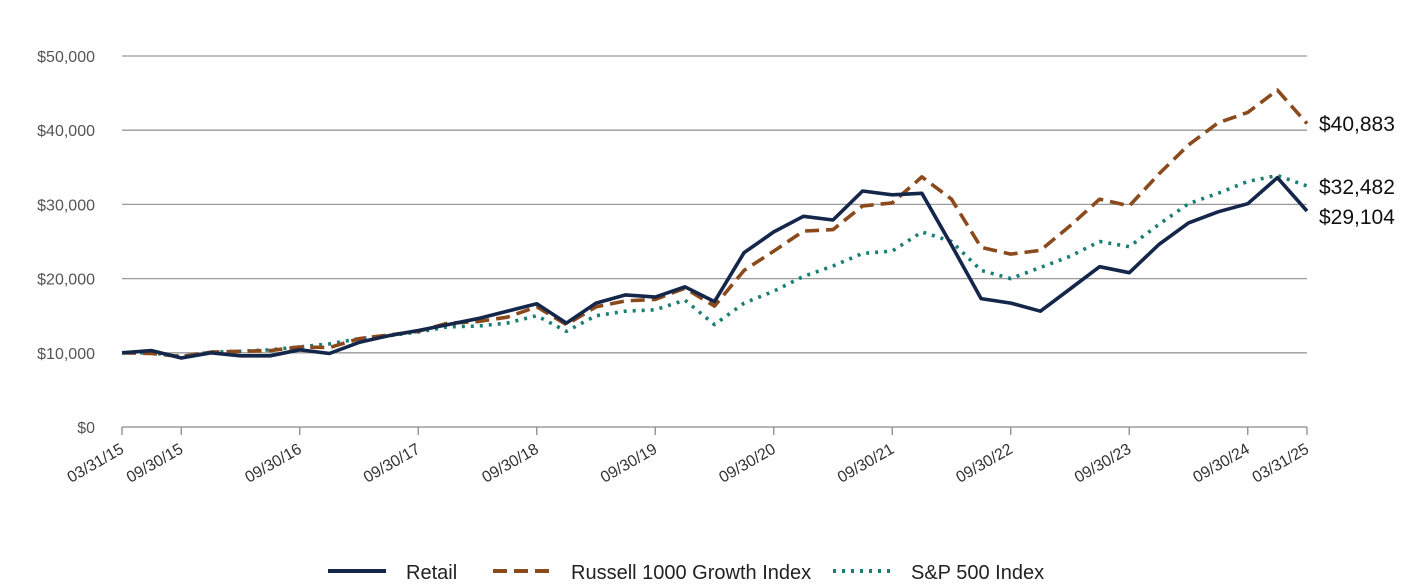 Image resolution: width=1428 pixels, height=588 pixels. What do you see at coordinates (1357, 217) in the screenshot?
I see `end-value-label-retail: $29,104` at bounding box center [1357, 217].